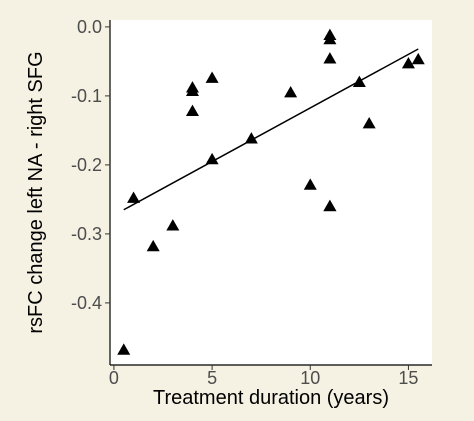 The image size is (474, 421). I want to click on y-axis-title: rsFC change left NA - right SFG, so click(36, 192).